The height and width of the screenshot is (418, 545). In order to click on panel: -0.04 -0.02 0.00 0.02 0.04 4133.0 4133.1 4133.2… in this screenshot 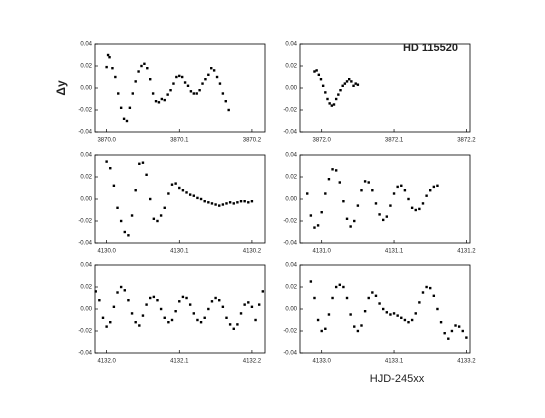, I will do `click(379, 324)`.